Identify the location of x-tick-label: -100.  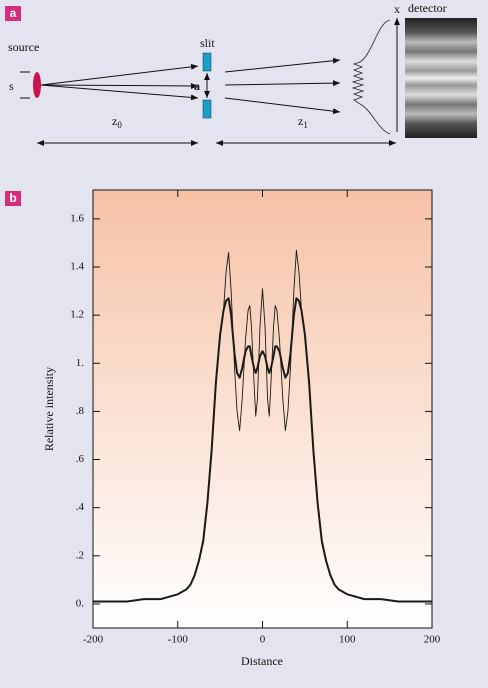
(178, 640).